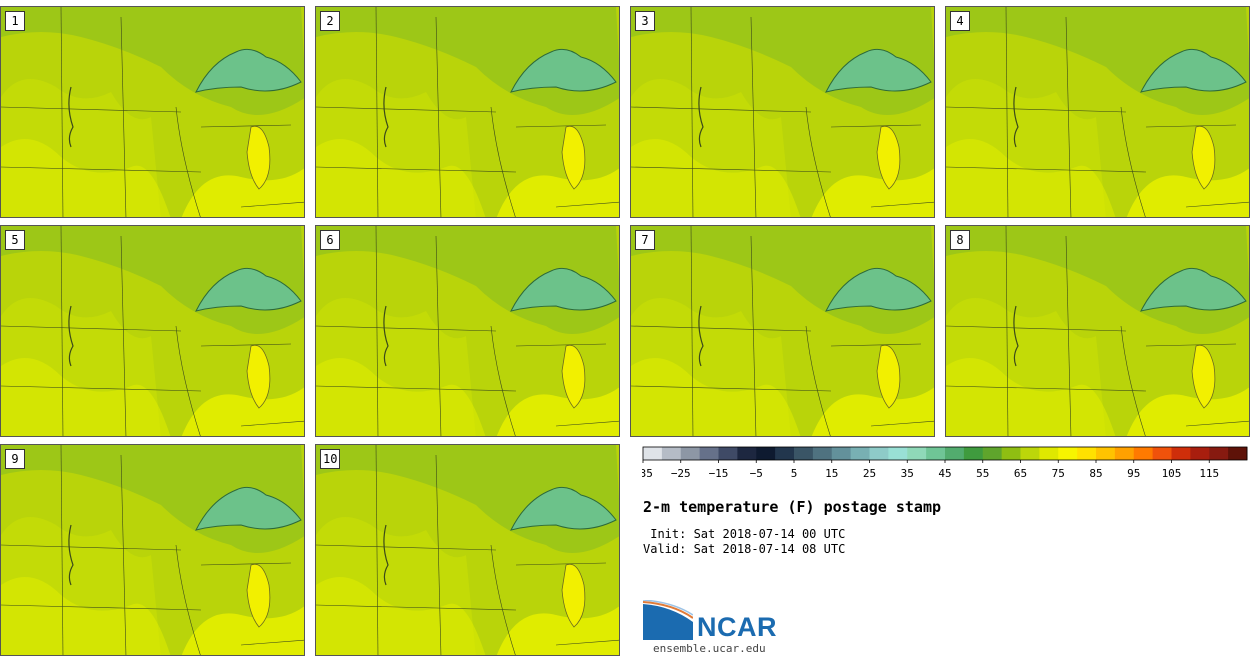  I want to click on colorbar-tick-label: 55, so click(982, 473).